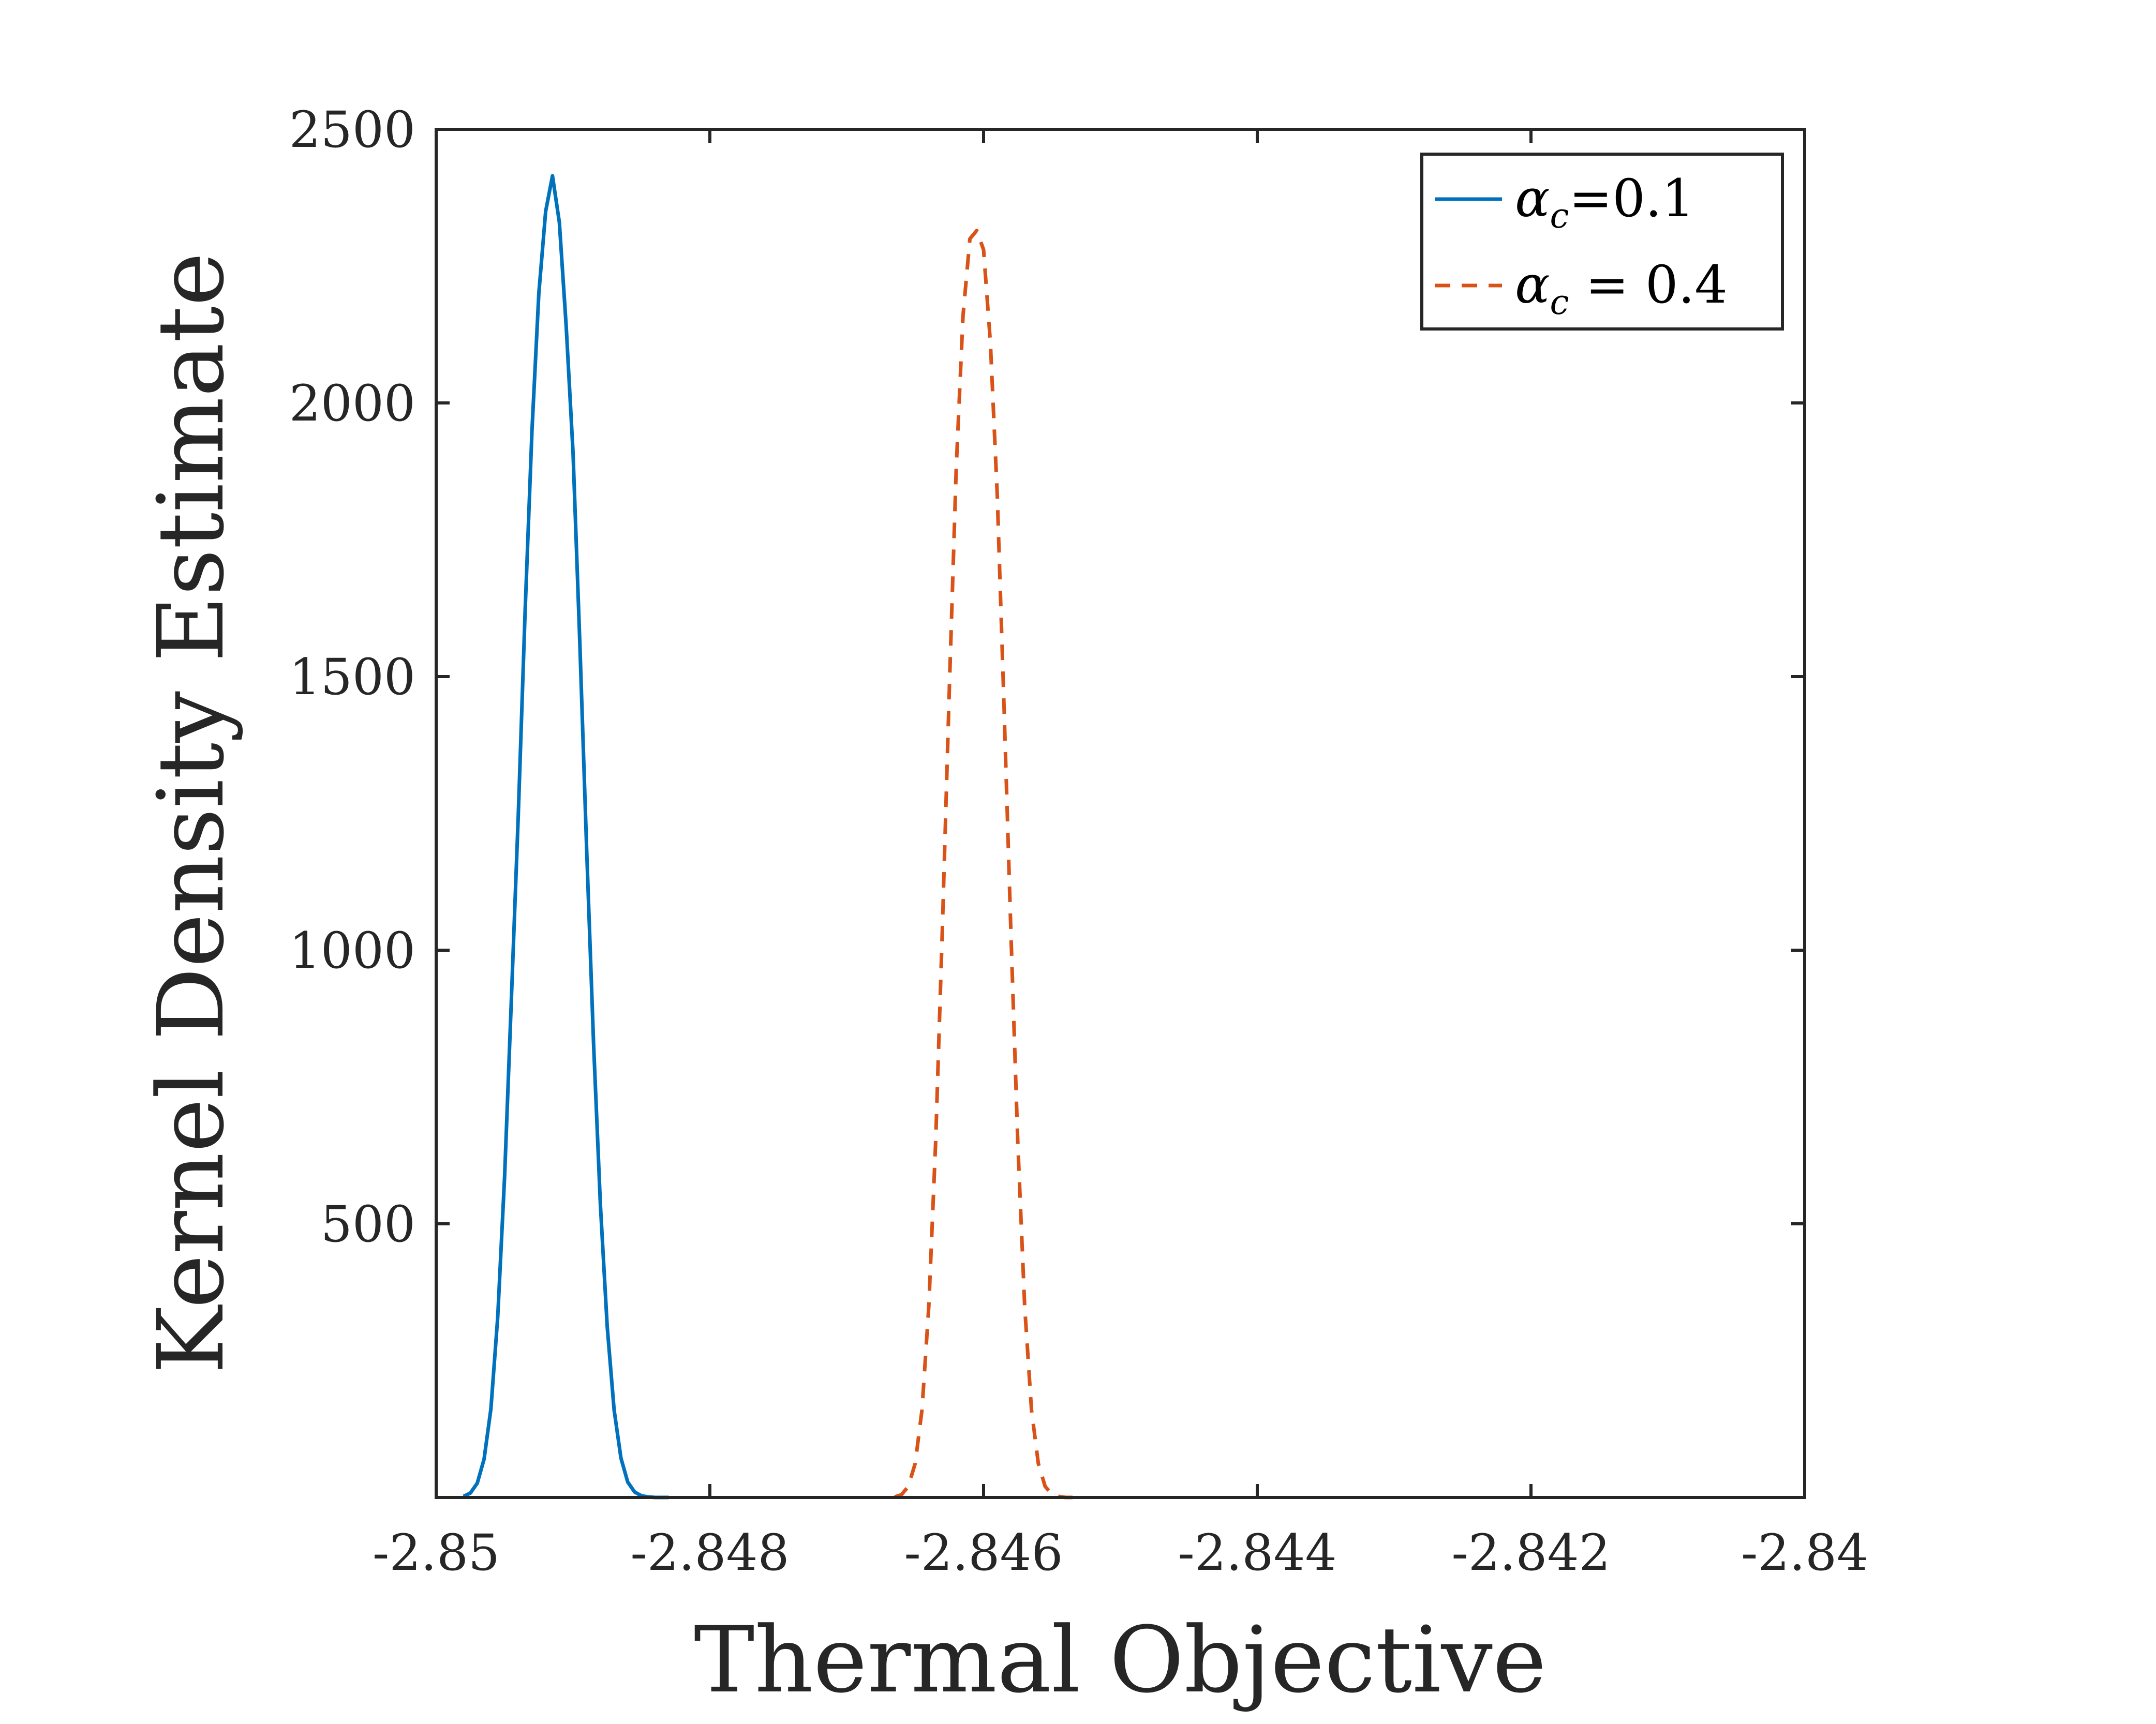 This screenshot has width=2156, height=1724. What do you see at coordinates (368, 1224) in the screenshot?
I see `y-tick-label-1: 500` at bounding box center [368, 1224].